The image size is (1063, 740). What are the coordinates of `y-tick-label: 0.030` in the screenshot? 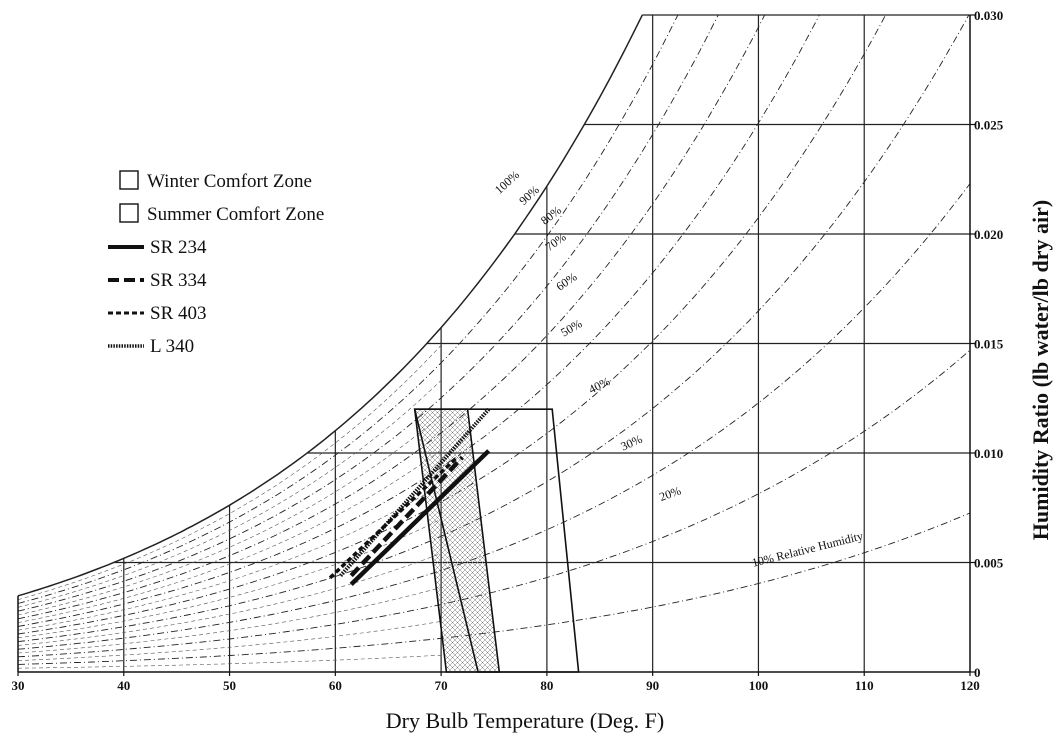 It's located at (988, 15).